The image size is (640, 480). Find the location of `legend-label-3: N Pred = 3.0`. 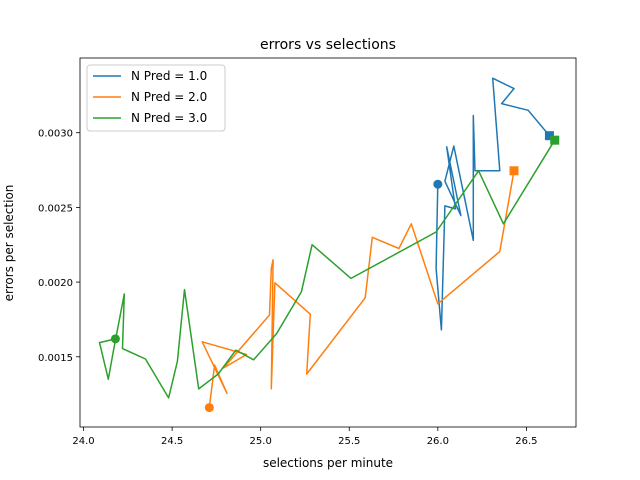

legend-label-3: N Pred = 3.0 is located at coordinates (169, 118).